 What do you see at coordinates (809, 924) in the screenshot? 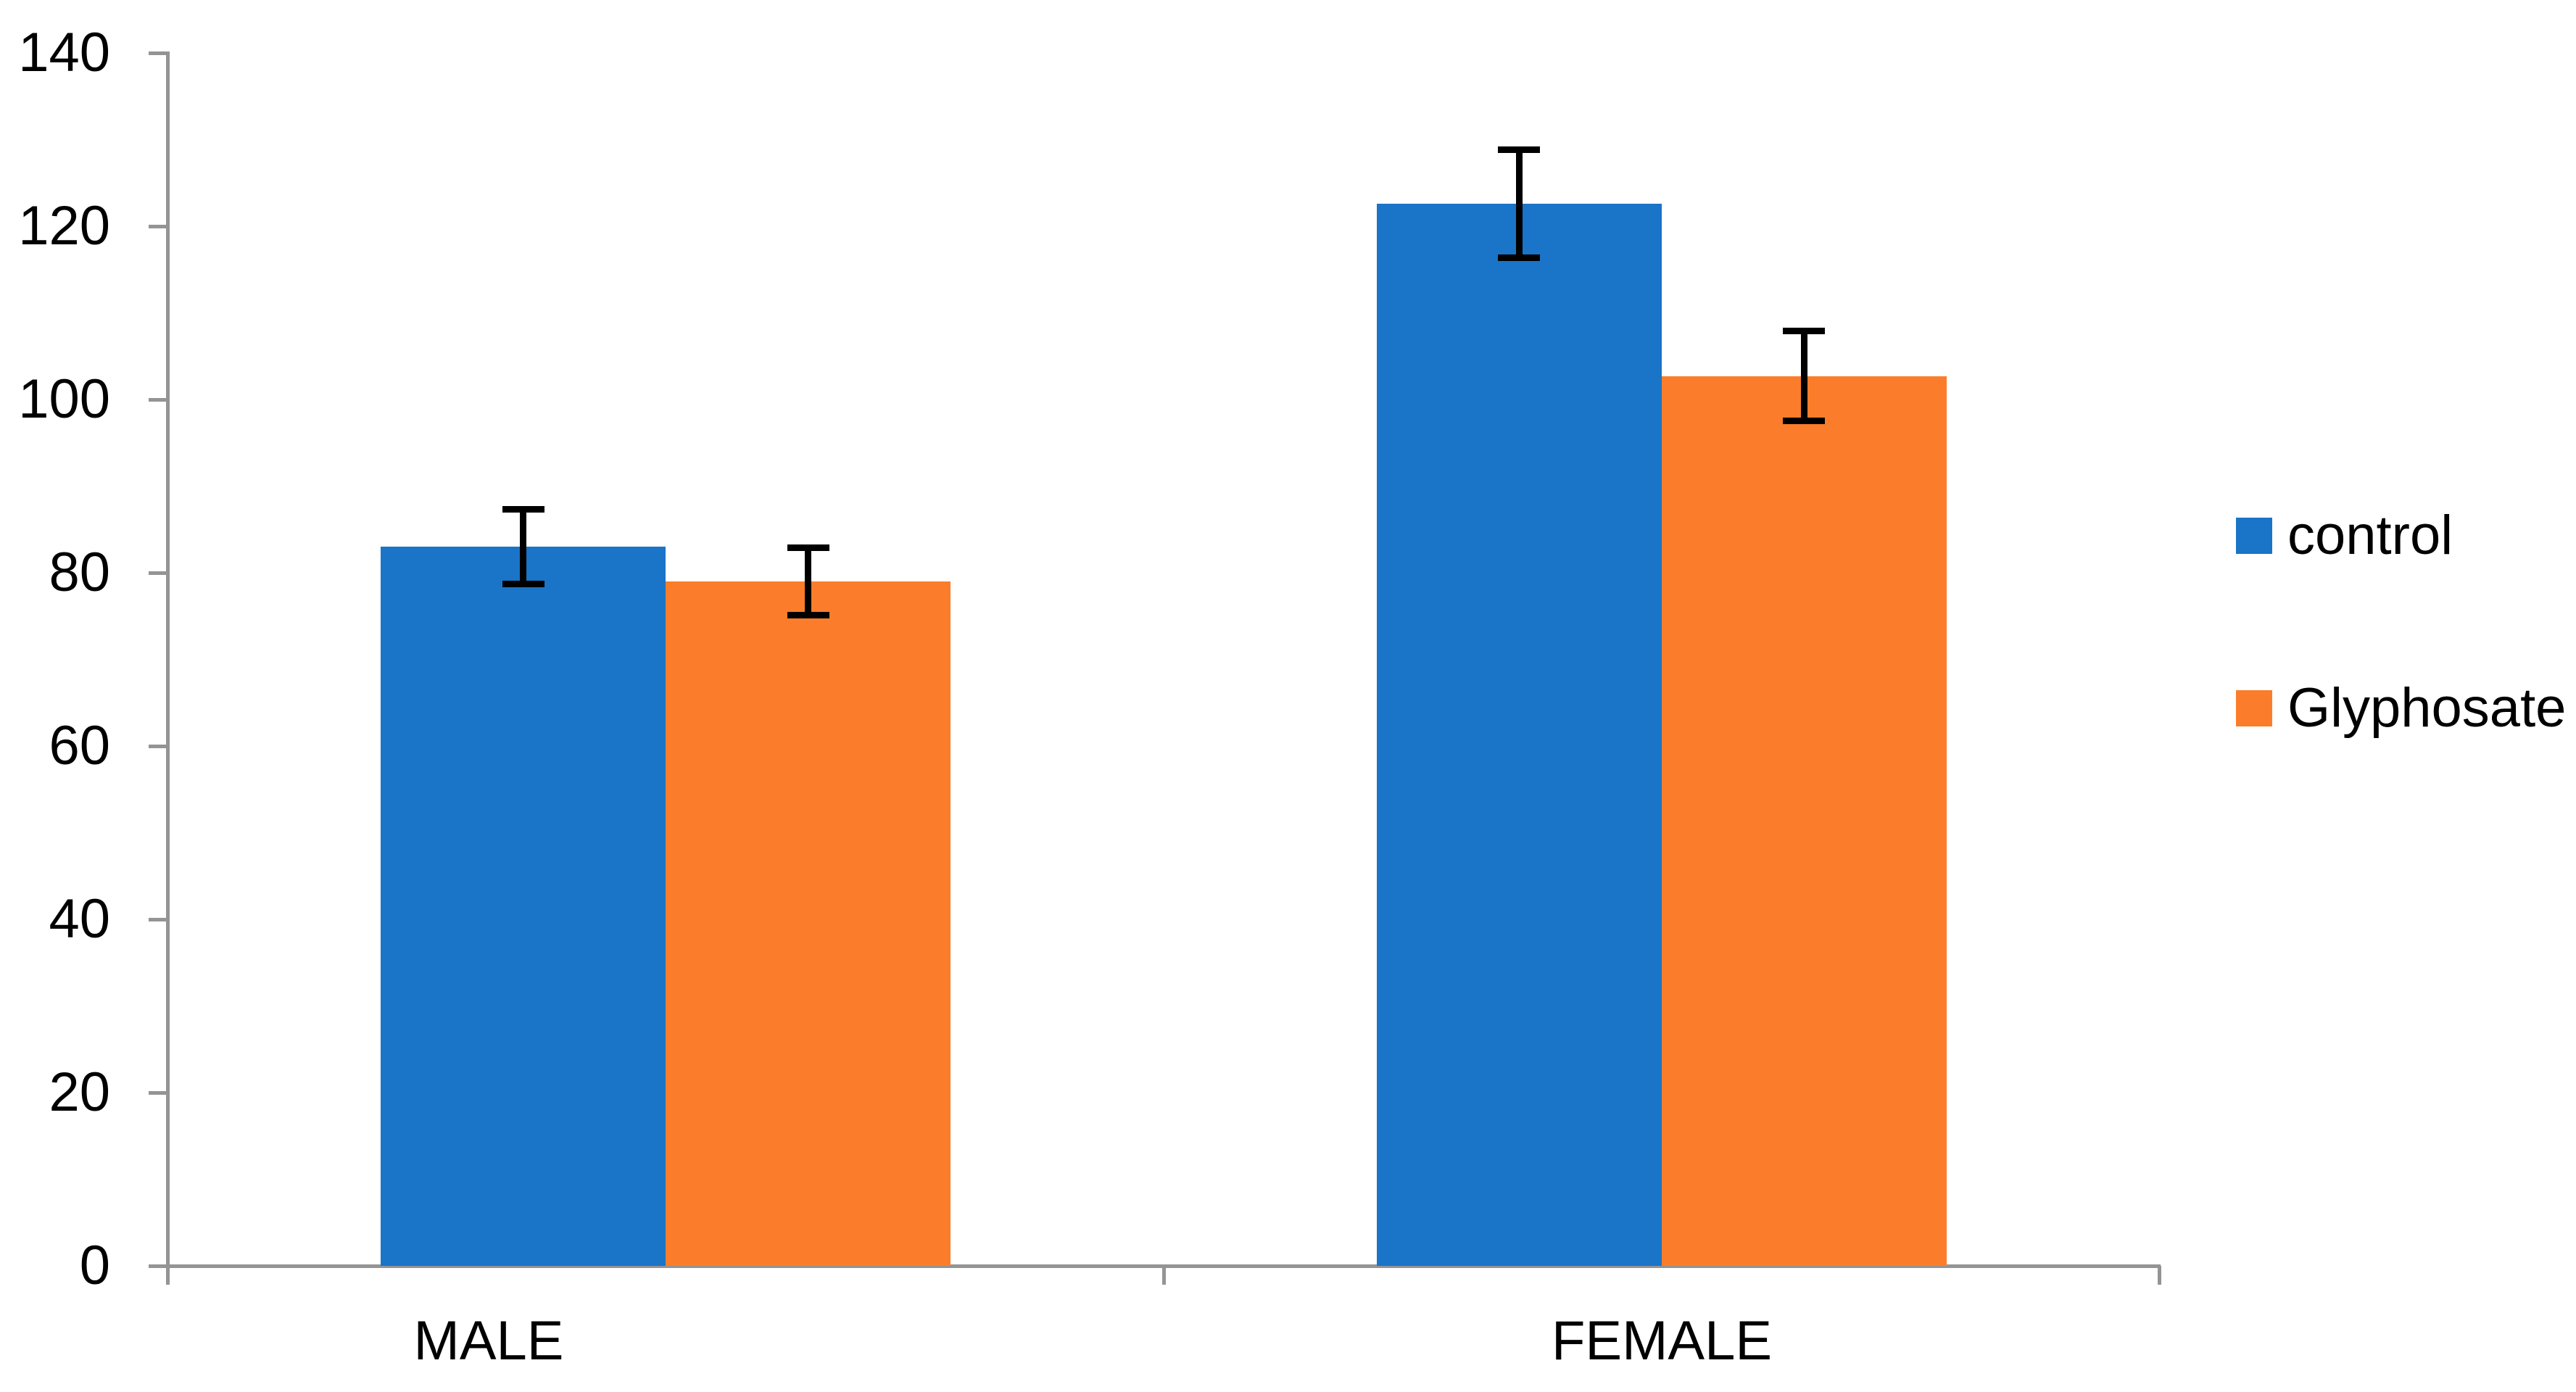
I see `bar-male-glyphosate` at bounding box center [809, 924].